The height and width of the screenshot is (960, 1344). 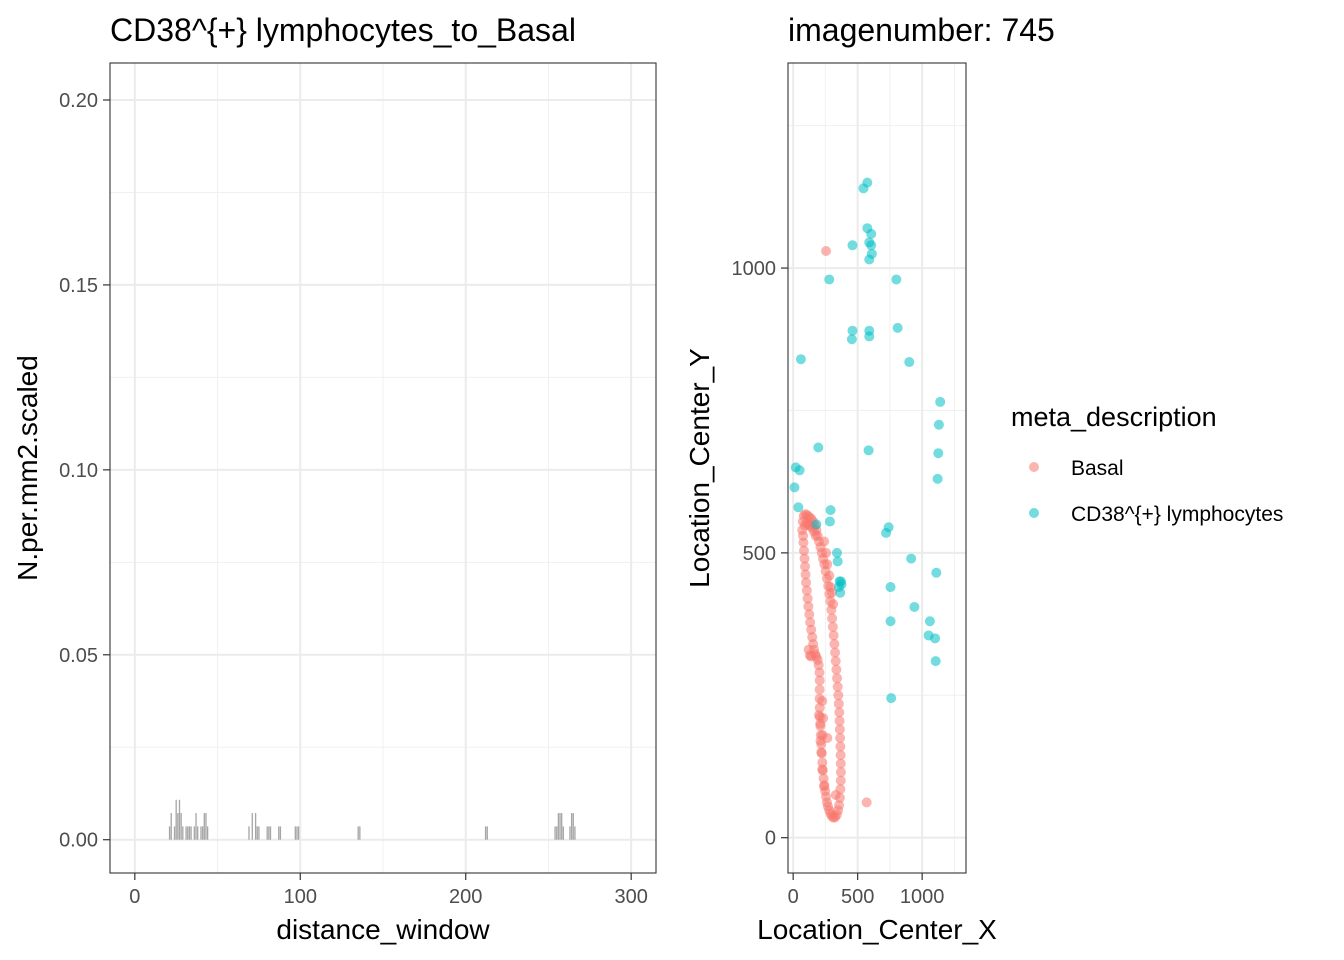 I want to click on y-tick-label: 0, so click(x=770, y=839).